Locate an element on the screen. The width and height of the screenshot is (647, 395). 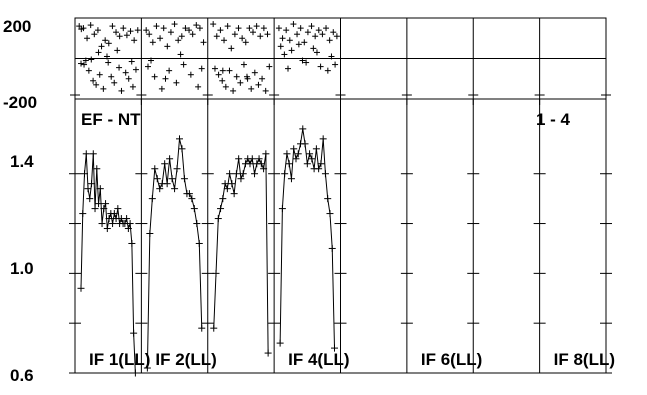
phase-ytick-bottom: -200 is located at coordinates (20, 102).